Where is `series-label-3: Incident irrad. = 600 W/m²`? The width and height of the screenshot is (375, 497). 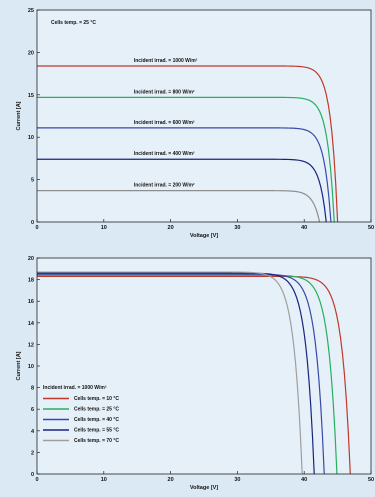 series-label-3: Incident irrad. = 600 W/m² is located at coordinates (164, 123).